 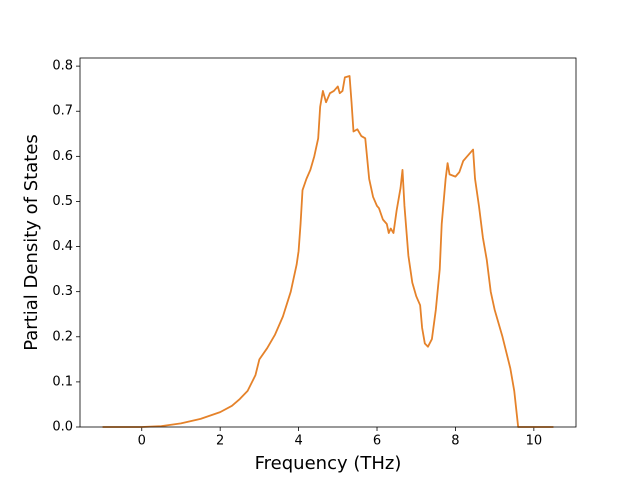 What do you see at coordinates (62, 111) in the screenshot?
I see `y-tick-label: 0.7` at bounding box center [62, 111].